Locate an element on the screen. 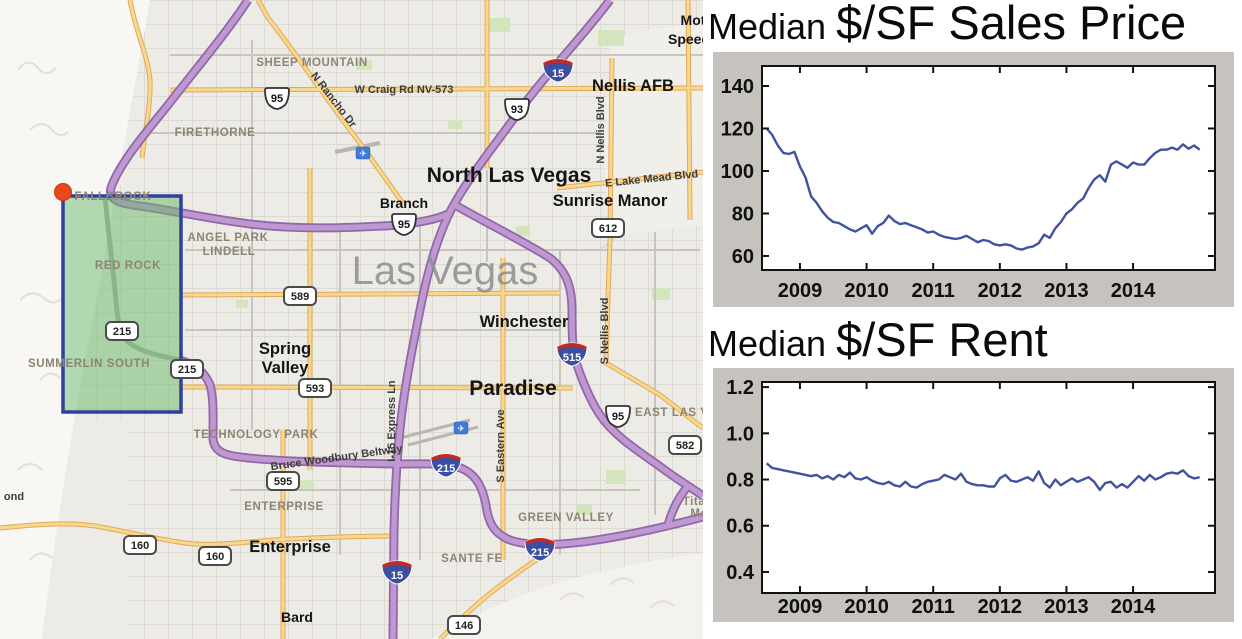  y-tick-label: 80 is located at coordinates (743, 214).